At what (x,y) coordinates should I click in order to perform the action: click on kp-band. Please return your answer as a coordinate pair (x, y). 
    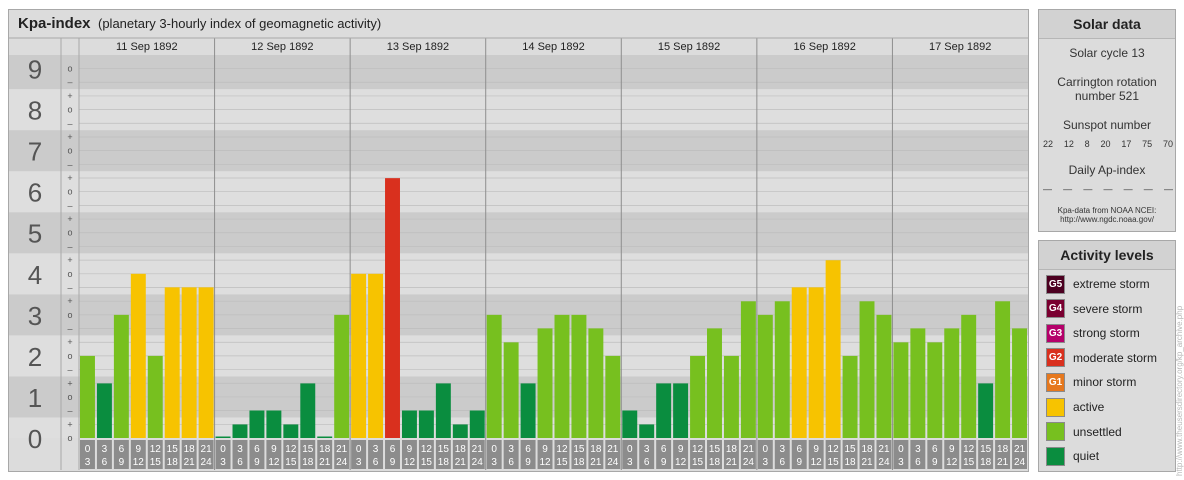
    Looking at the image, I should click on (518, 72).